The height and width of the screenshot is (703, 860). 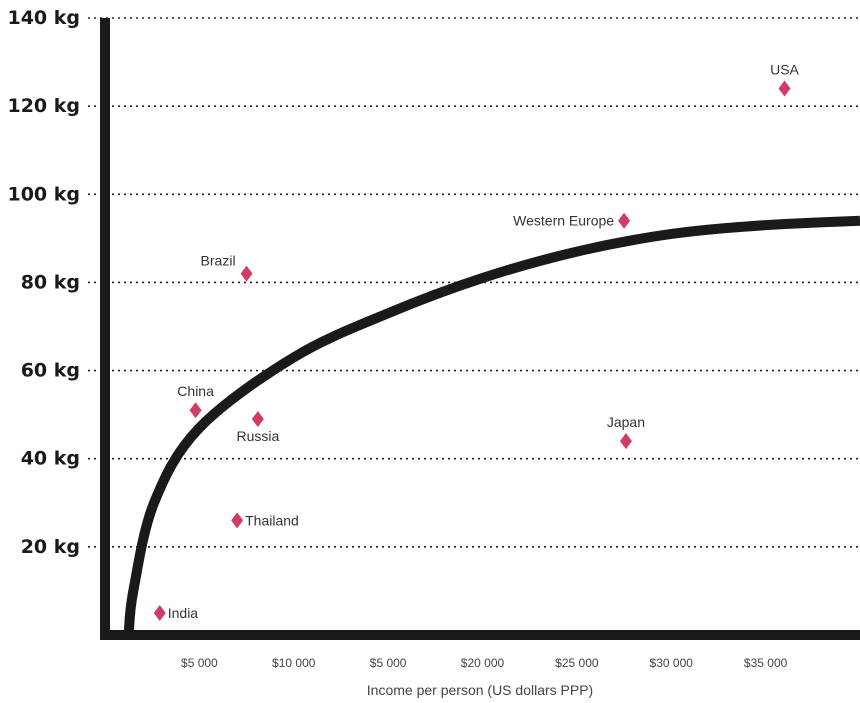 What do you see at coordinates (50, 282) in the screenshot?
I see `y-tick-label: 80 kg` at bounding box center [50, 282].